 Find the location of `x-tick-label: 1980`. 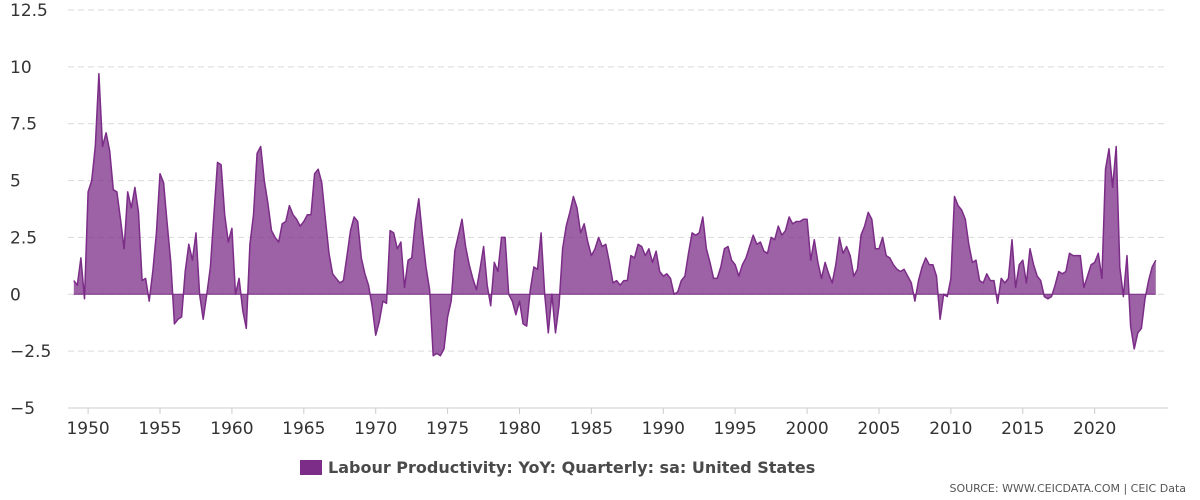

x-tick-label: 1980 is located at coordinates (519, 429).